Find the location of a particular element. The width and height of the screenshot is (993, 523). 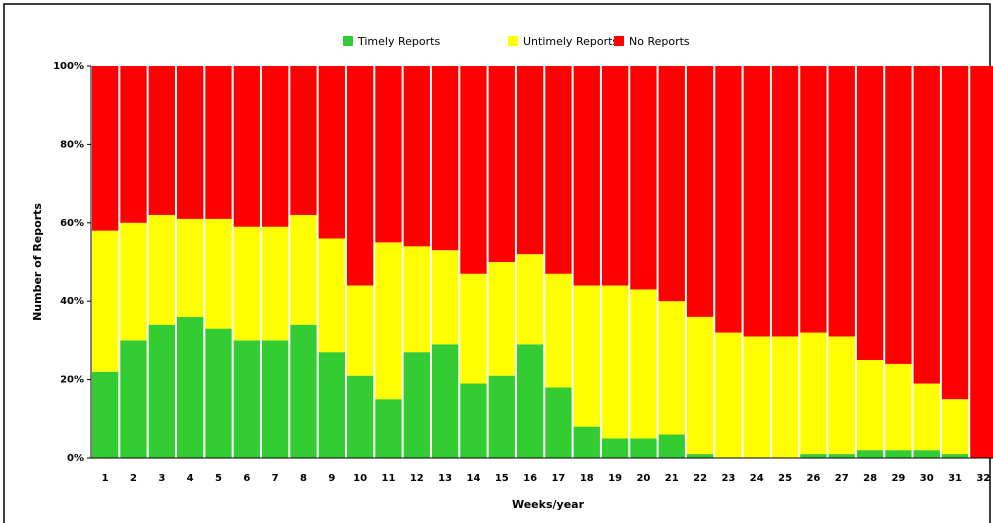

x-tick-label: 14 is located at coordinates (473, 478).